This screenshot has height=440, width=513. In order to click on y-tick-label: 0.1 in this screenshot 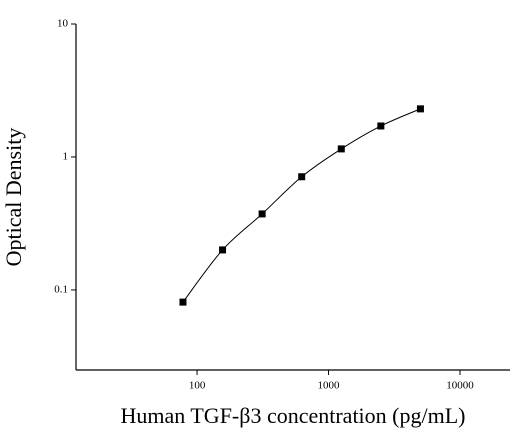, I will do `click(61, 289)`.